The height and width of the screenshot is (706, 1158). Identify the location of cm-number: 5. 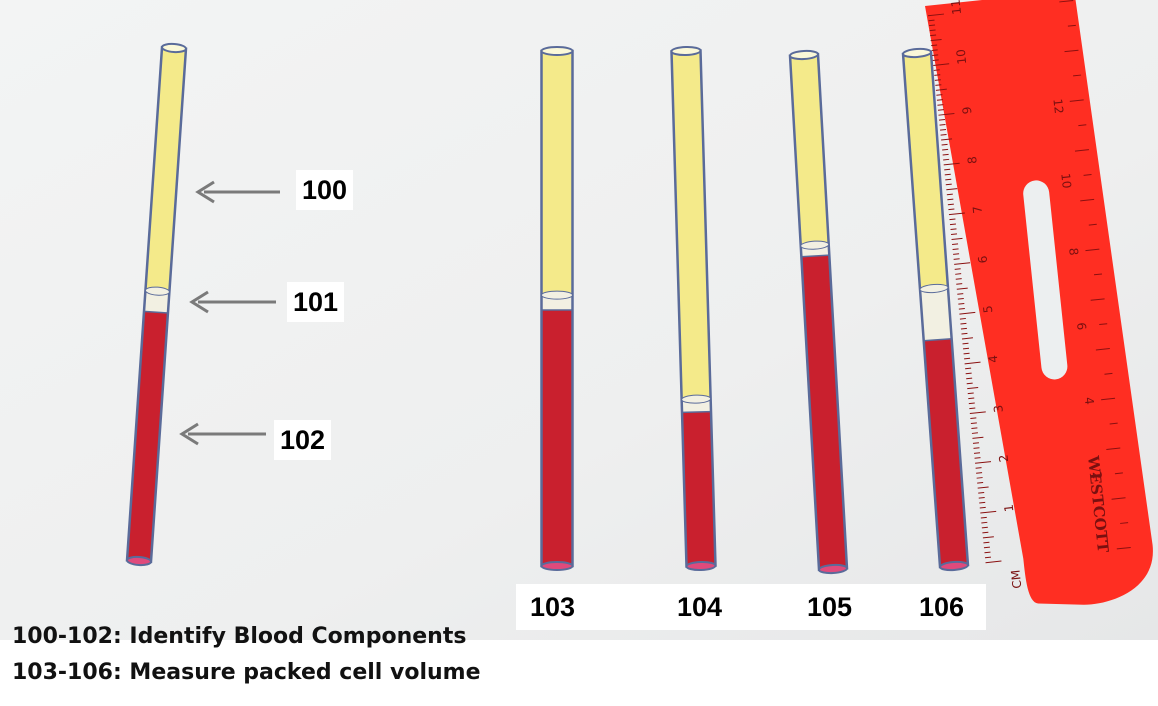
(988, 309).